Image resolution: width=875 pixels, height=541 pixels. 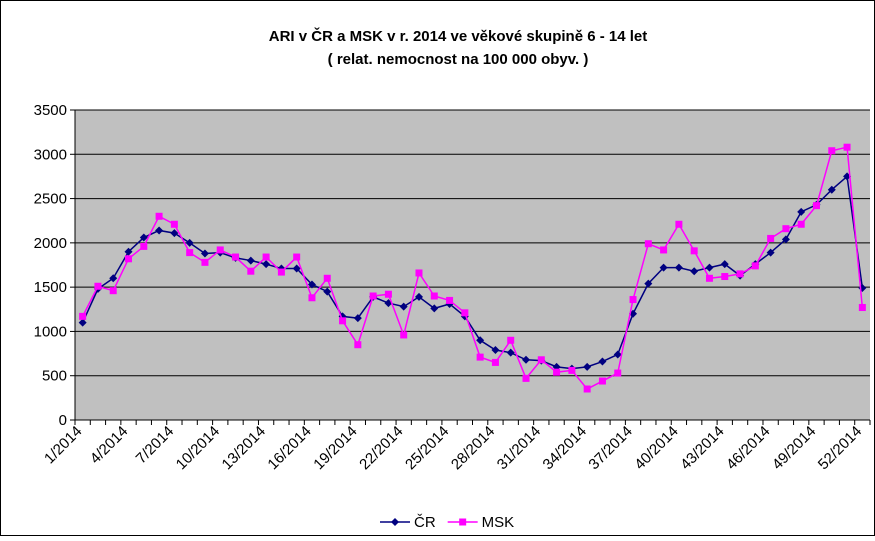 I want to click on legend-label: ČR, so click(x=425, y=522).